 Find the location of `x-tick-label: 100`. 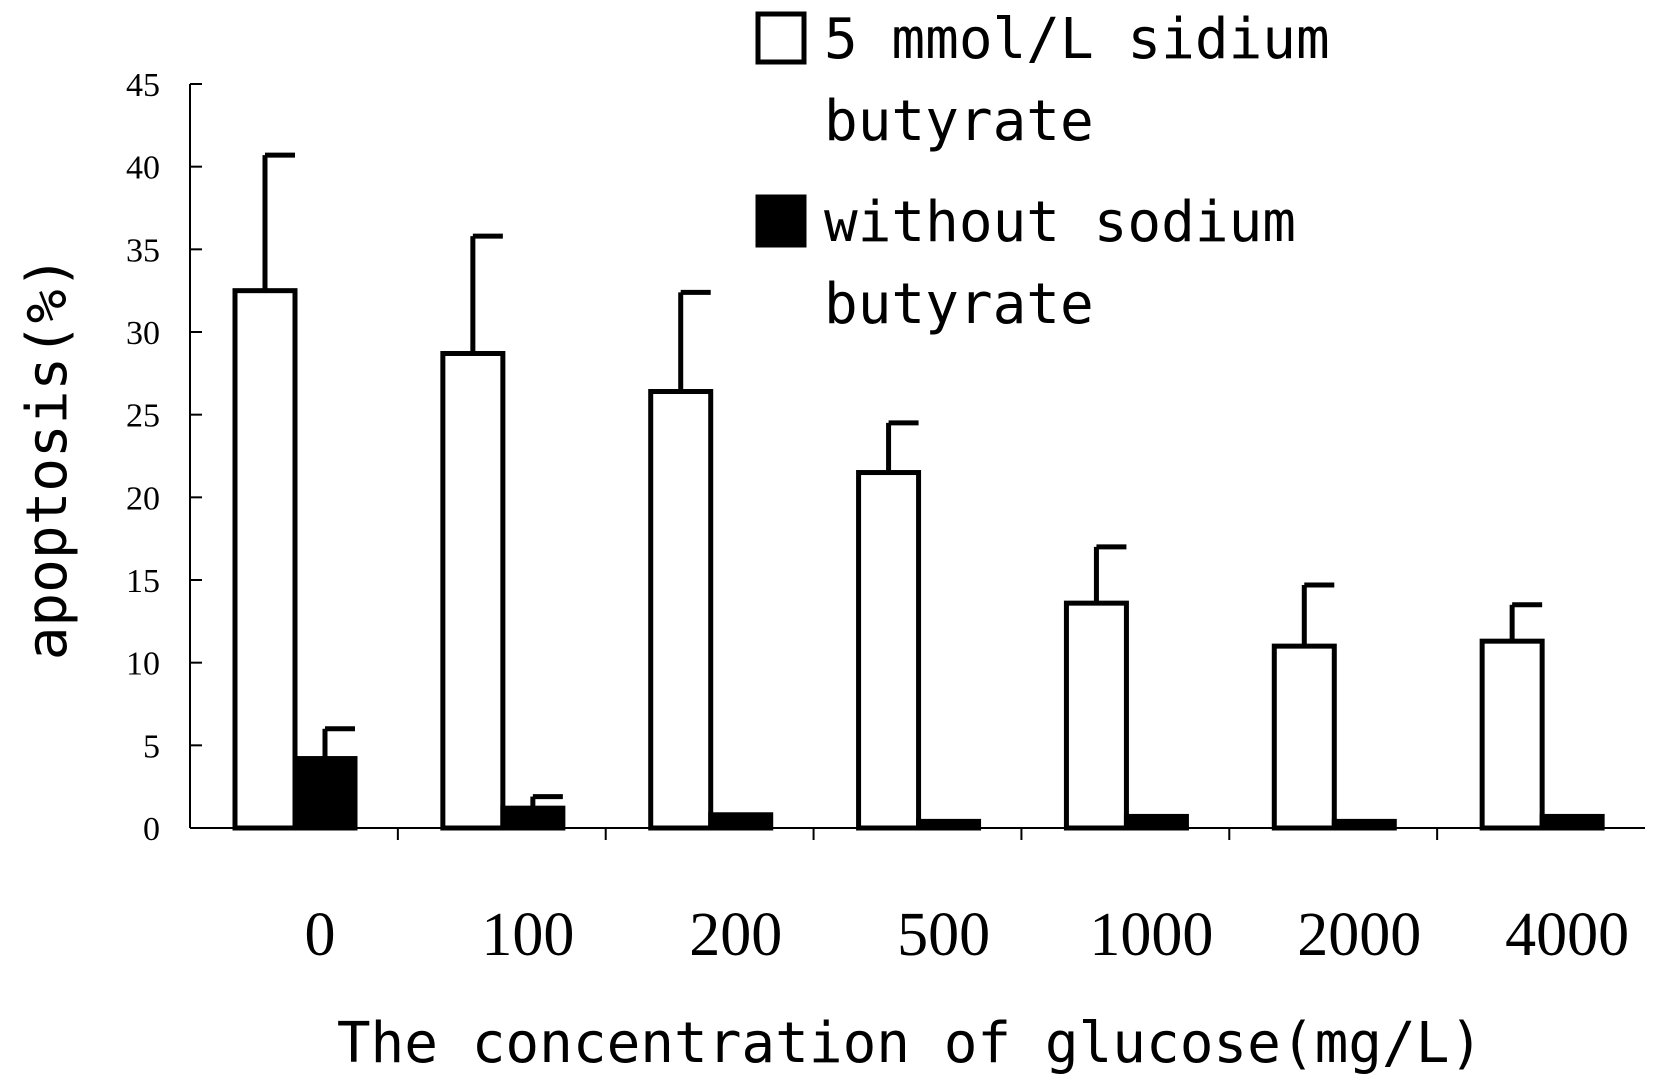

x-tick-label: 100 is located at coordinates (527, 935).